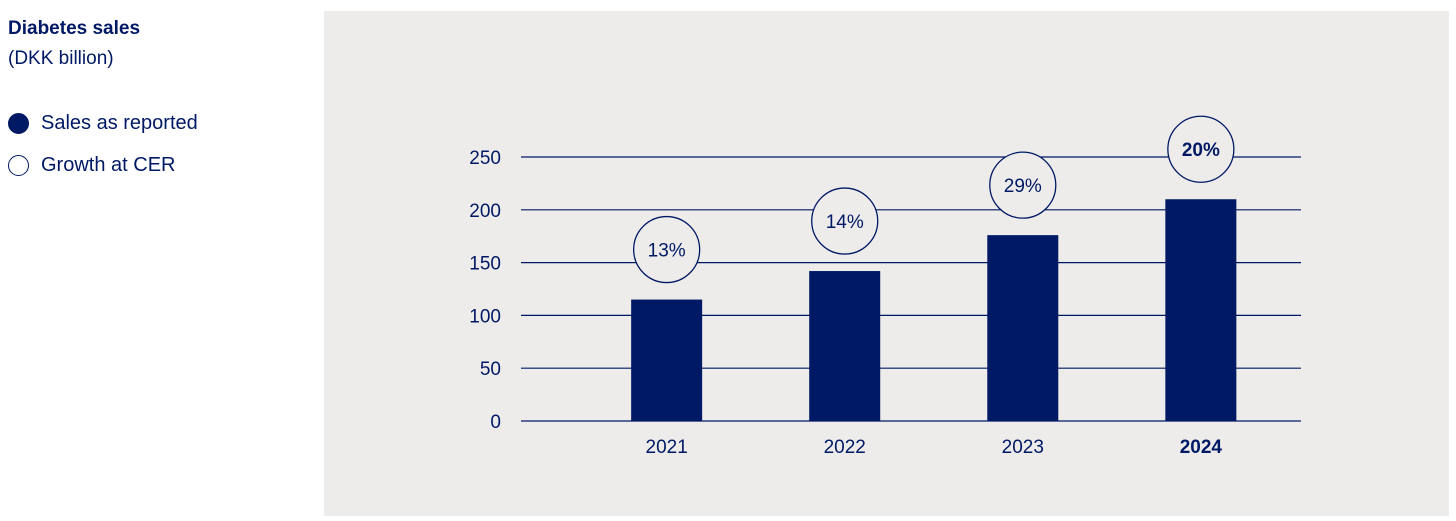 Image resolution: width=1456 pixels, height=521 pixels. Describe the element at coordinates (490, 369) in the screenshot. I see `y-tick-label: 50` at that location.